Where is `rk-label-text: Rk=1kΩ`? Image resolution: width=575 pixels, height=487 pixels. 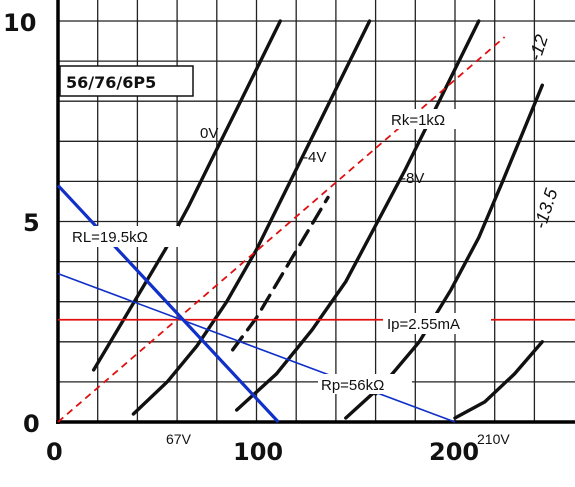
rk-label-text: Rk=1kΩ is located at coordinates (418, 120).